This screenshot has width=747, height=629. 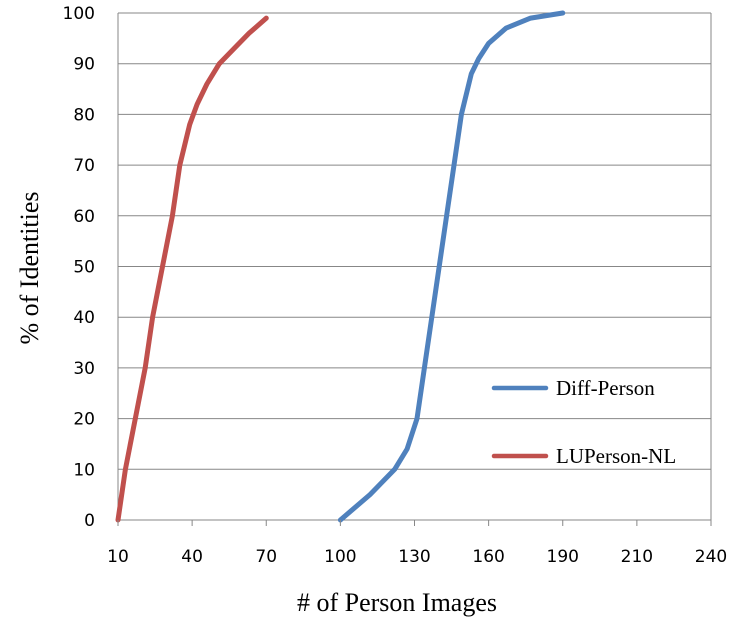 I want to click on legend-label-luperson-nl: LUPerson-NL, so click(x=616, y=456).